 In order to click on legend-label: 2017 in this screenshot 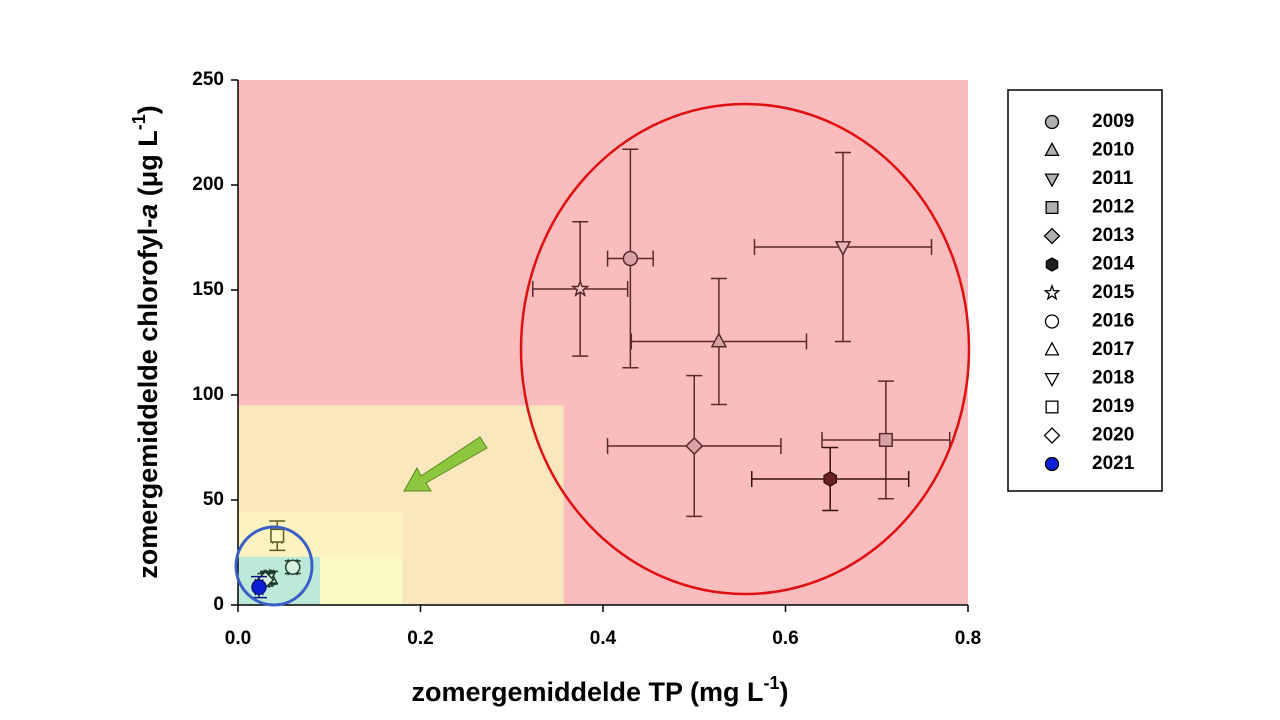, I will do `click(1113, 349)`.